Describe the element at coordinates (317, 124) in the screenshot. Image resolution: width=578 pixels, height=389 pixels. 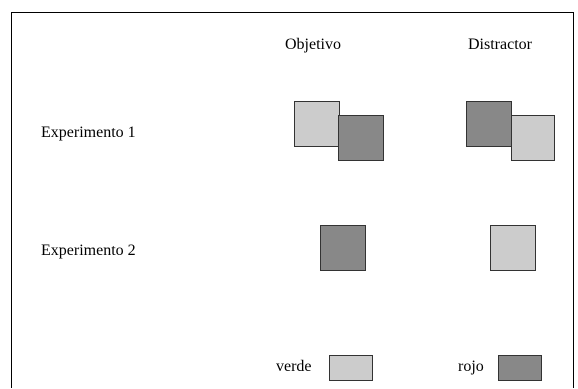
I see `exp1-target-light-square` at that location.